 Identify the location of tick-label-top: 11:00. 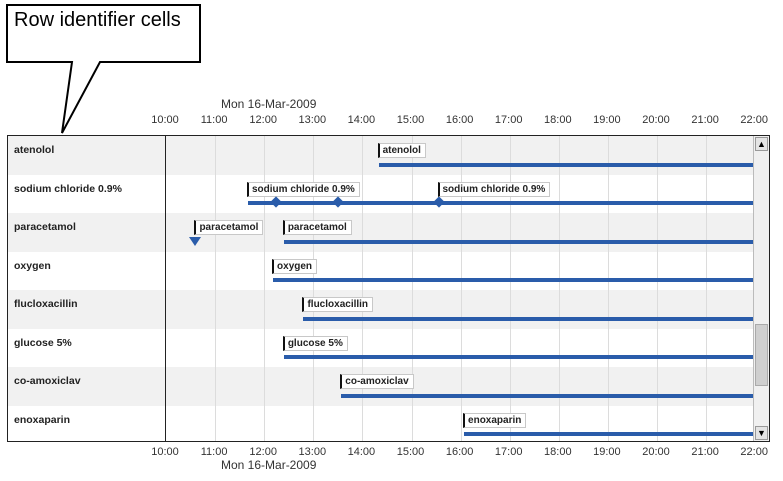
(214, 120).